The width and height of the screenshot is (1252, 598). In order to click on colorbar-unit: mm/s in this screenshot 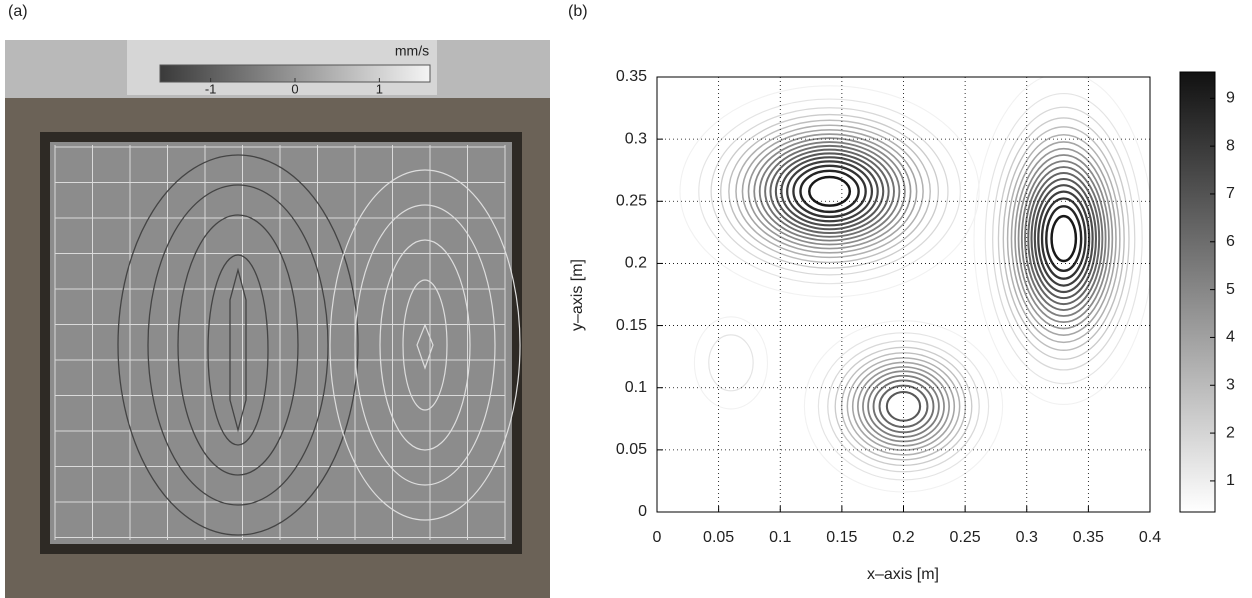, I will do `click(412, 51)`.